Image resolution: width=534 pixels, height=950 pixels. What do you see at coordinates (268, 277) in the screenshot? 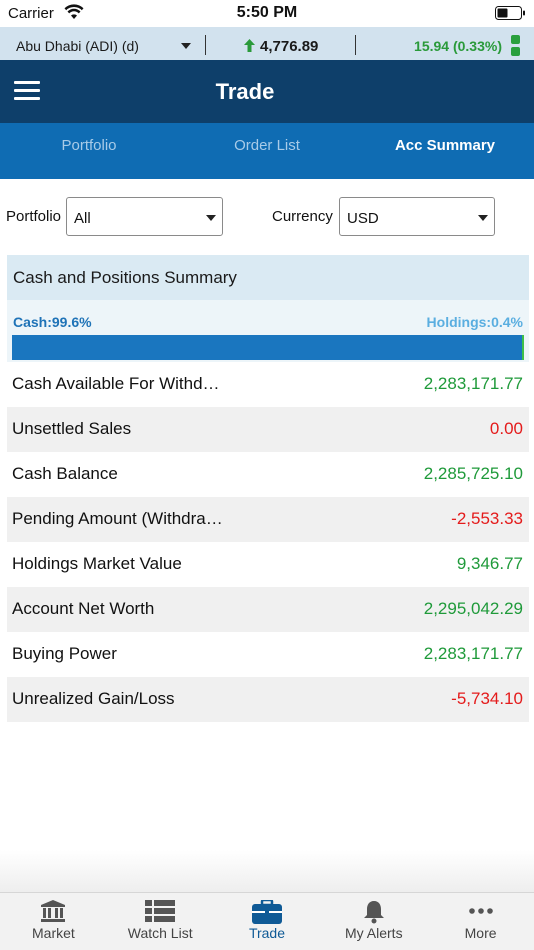
I see `summary-header: Cash and Positions Summary` at bounding box center [268, 277].